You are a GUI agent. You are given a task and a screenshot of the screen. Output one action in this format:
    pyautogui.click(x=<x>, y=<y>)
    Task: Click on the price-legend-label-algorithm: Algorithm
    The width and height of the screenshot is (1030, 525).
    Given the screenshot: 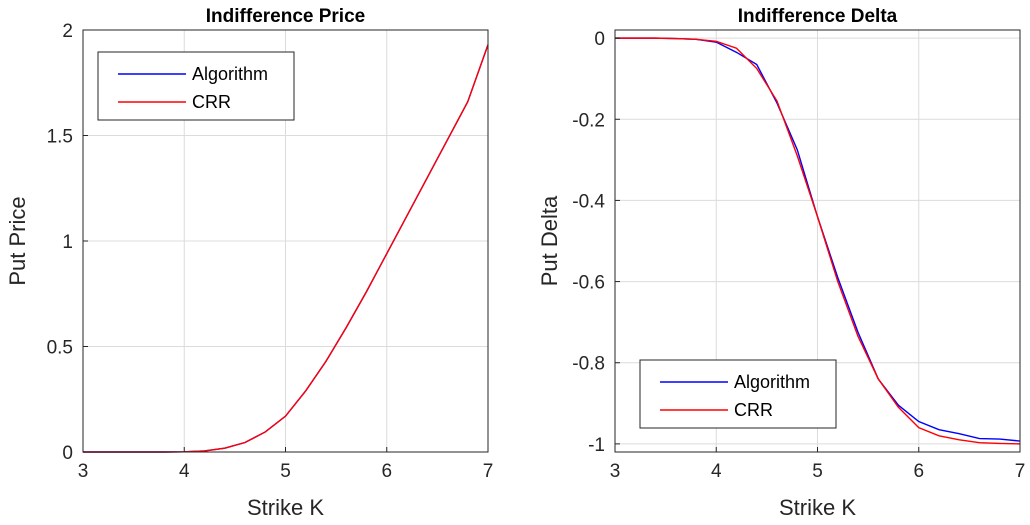 What is the action you would take?
    pyautogui.click(x=230, y=74)
    